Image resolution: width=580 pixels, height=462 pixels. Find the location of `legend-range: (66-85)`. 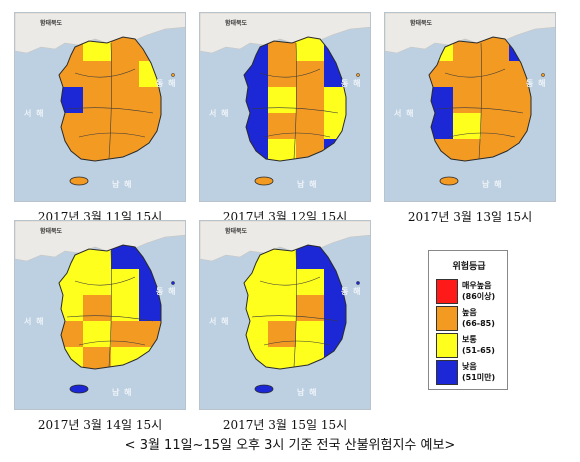

legend-range: (66-85) is located at coordinates (478, 323).